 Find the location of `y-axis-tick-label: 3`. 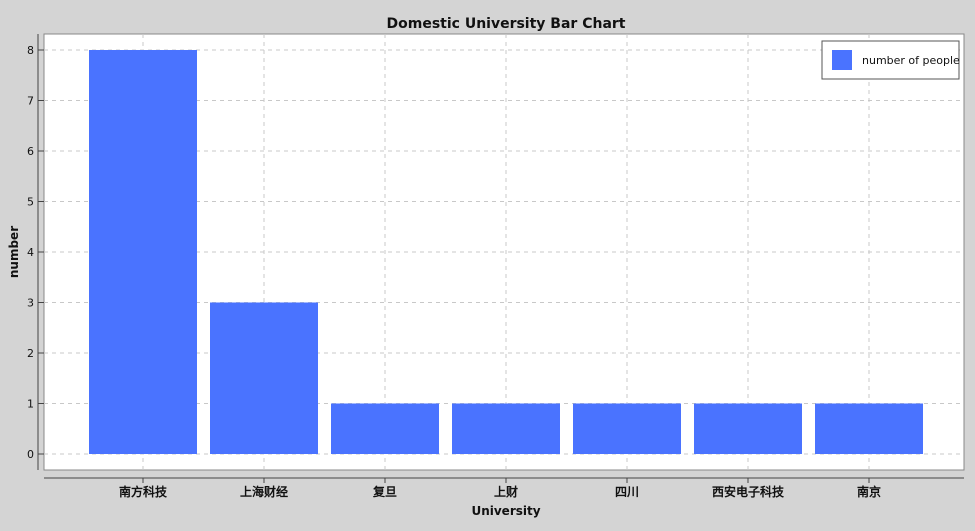

y-axis-tick-label: 3 is located at coordinates (30, 303).